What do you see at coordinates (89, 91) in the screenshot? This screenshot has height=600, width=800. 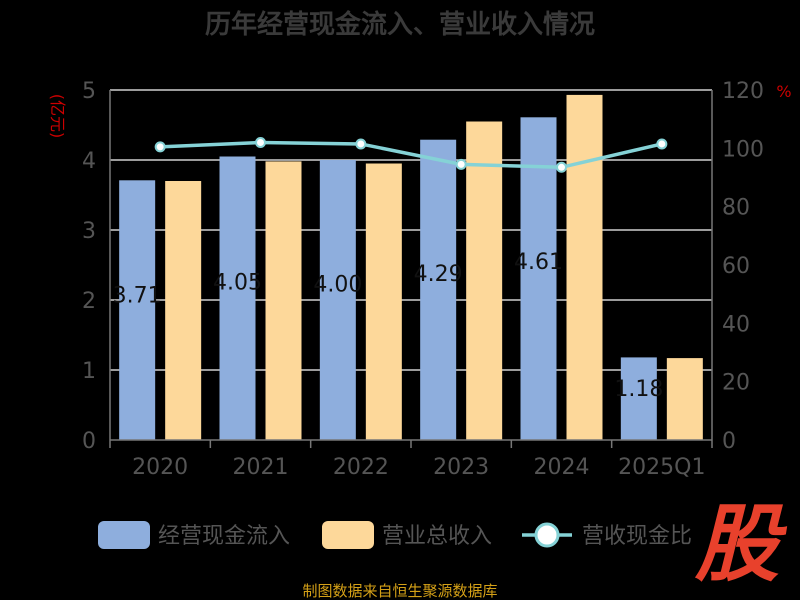 I see `left-tick-label: 5` at bounding box center [89, 91].